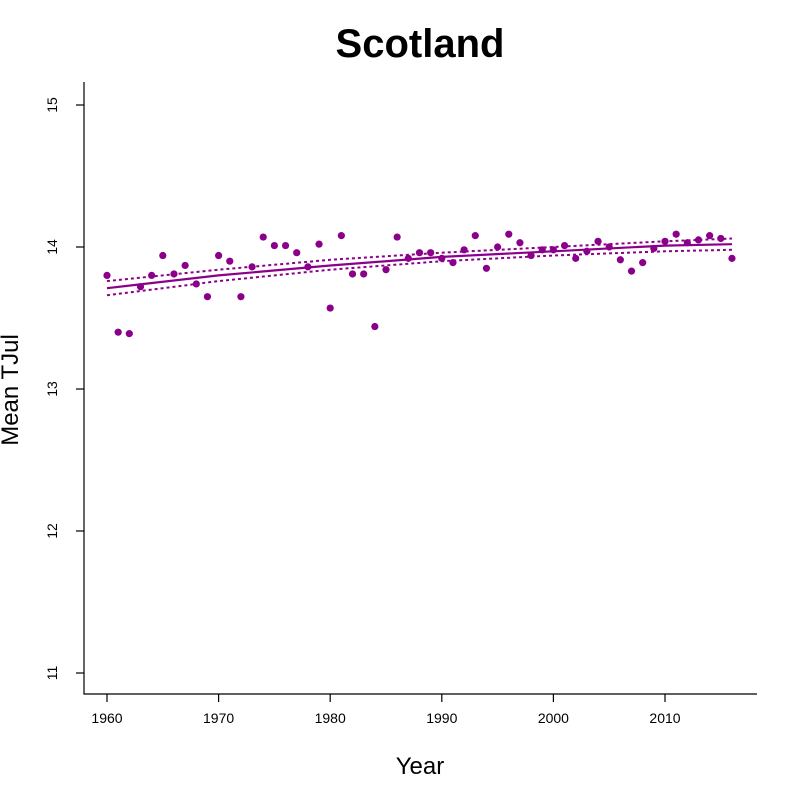 The image size is (800, 800). Describe the element at coordinates (654, 248) in the screenshot. I see `data-point-2009` at that location.